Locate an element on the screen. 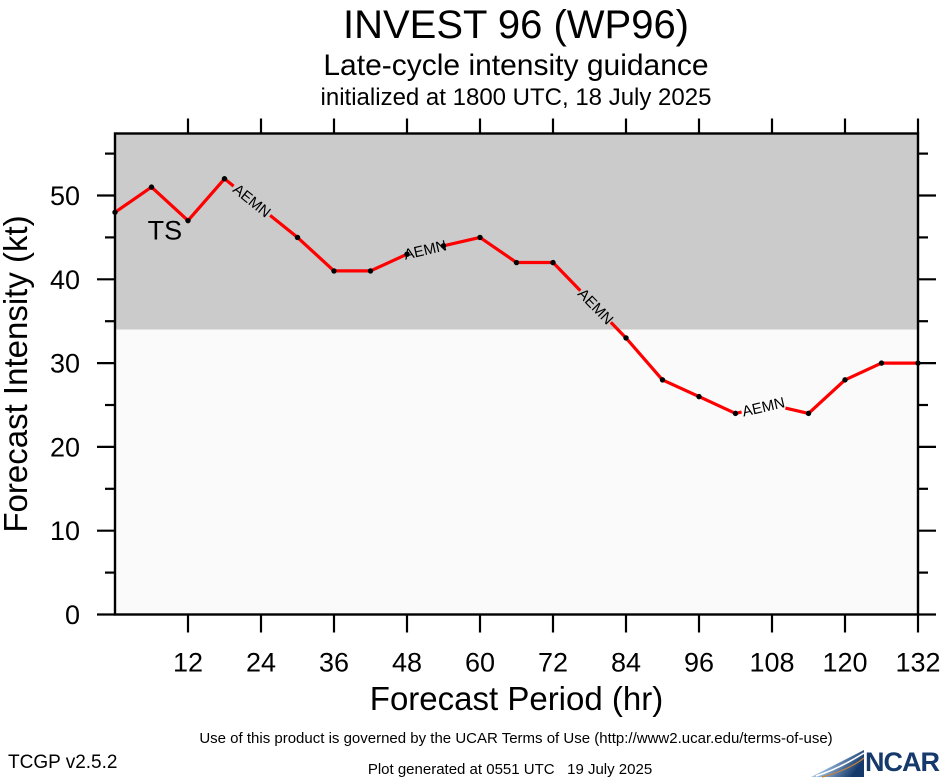 The height and width of the screenshot is (780, 940). x-tick-label: 24 is located at coordinates (261, 663).